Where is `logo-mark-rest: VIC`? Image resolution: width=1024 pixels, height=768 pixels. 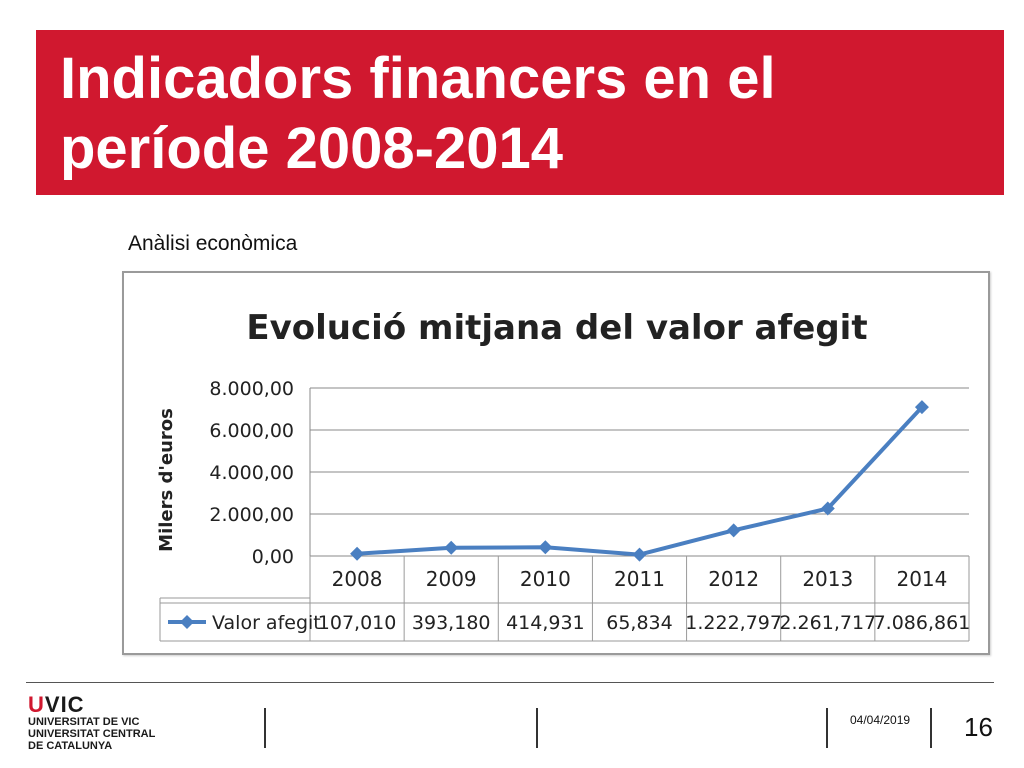
logo-mark-rest: VIC is located at coordinates (64, 704).